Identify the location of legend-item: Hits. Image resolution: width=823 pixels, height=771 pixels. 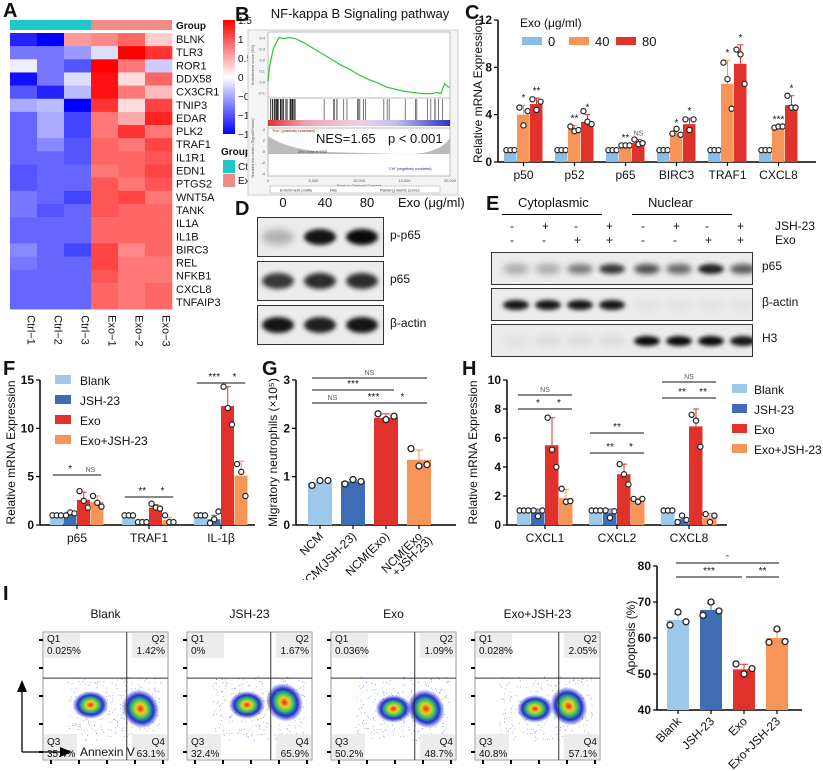
(333, 190).